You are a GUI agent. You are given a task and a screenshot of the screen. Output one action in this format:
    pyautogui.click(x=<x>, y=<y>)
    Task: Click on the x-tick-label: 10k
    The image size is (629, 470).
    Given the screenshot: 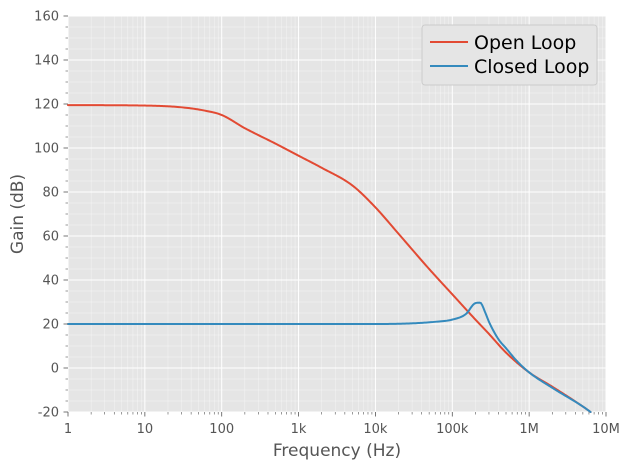 What is the action you would take?
    pyautogui.click(x=375, y=429)
    